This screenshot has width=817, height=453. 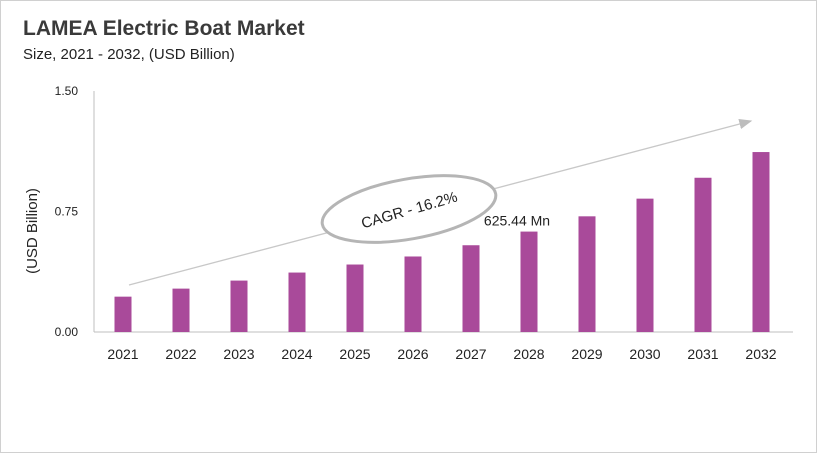 What do you see at coordinates (645, 265) in the screenshot?
I see `bar-2030` at bounding box center [645, 265].